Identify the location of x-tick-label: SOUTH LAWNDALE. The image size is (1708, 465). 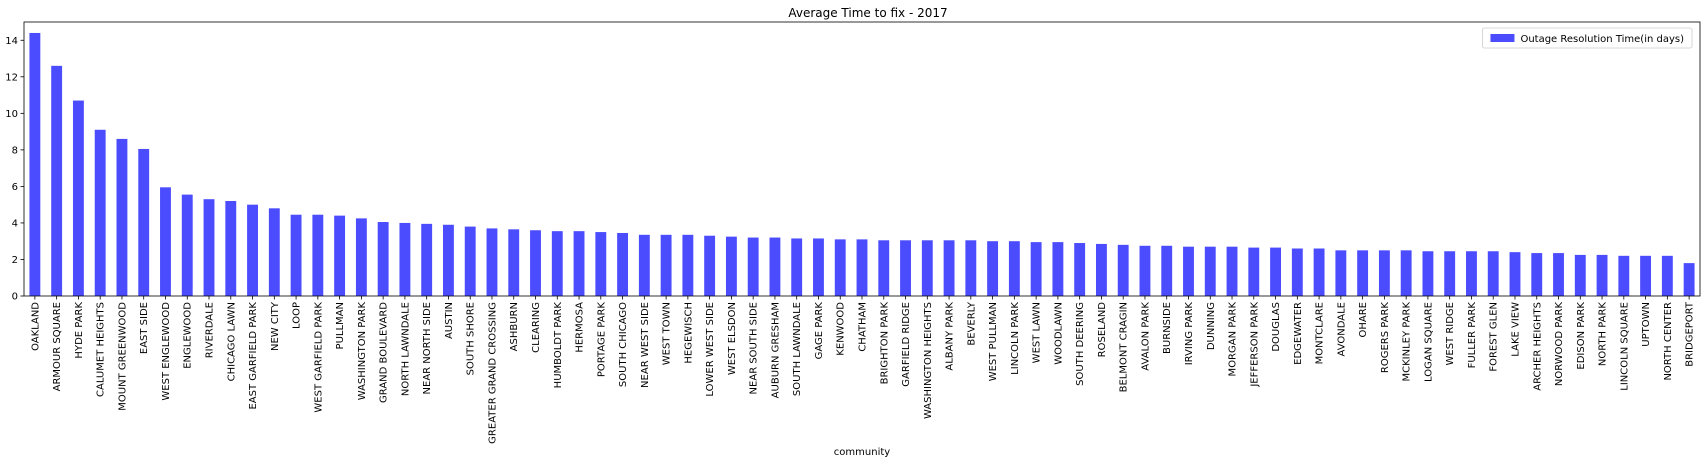
(797, 349).